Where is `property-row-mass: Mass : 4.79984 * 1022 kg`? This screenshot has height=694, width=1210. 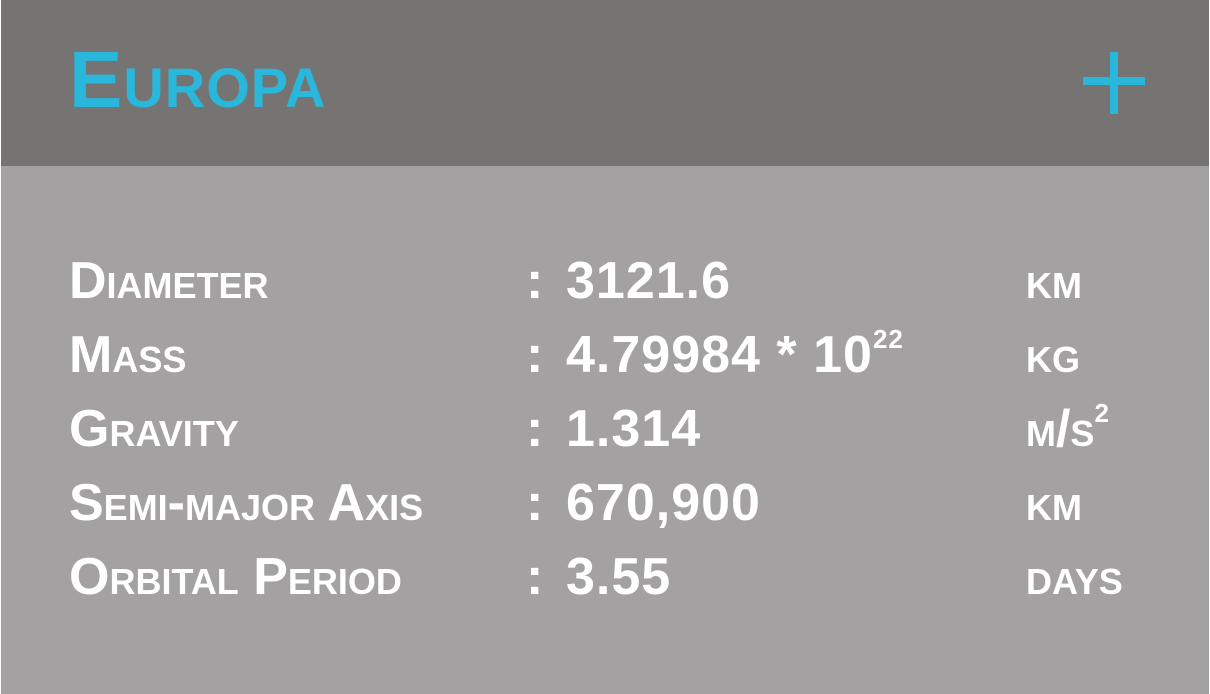 property-row-mass: Mass : 4.79984 * 1022 kg is located at coordinates (605, 355).